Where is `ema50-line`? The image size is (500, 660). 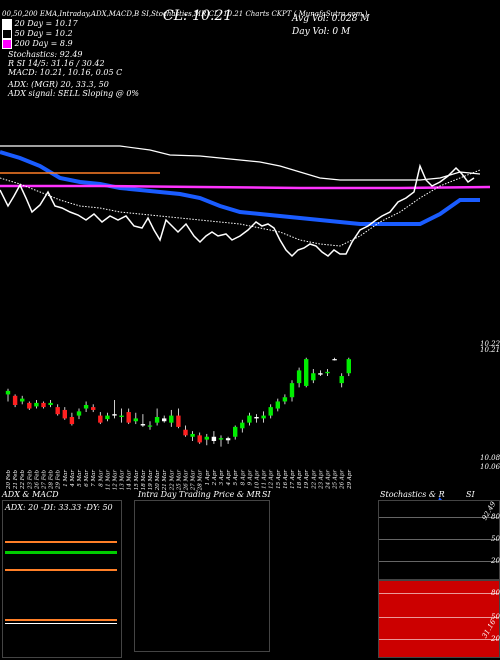 ema50-line is located at coordinates (240, 188).